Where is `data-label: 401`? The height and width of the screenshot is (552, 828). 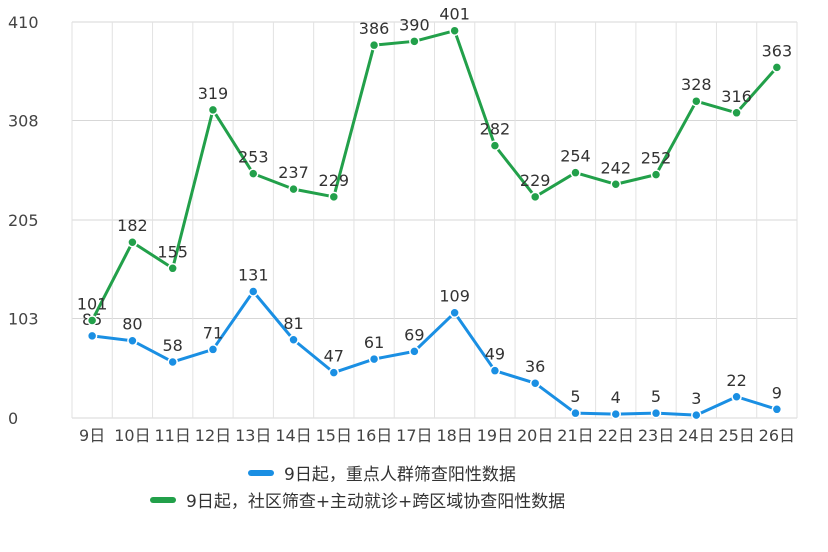 data-label: 401 is located at coordinates (454, 14).